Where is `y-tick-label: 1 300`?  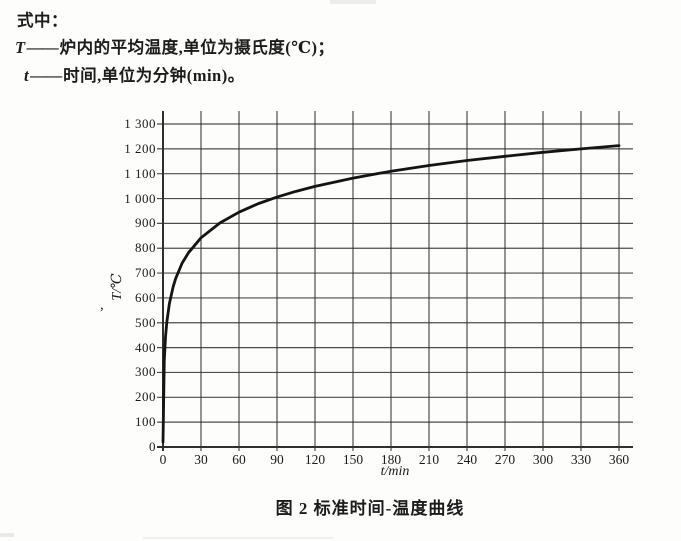
y-tick-label: 1 300 is located at coordinates (140, 123).